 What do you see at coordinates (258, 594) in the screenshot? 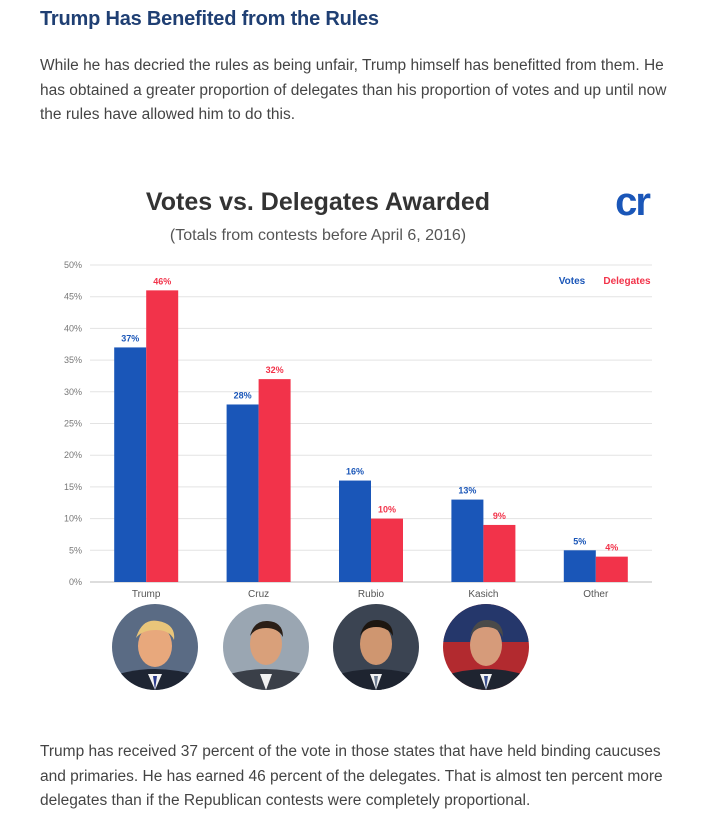
I see `x-tick-label: Cruz` at bounding box center [258, 594].